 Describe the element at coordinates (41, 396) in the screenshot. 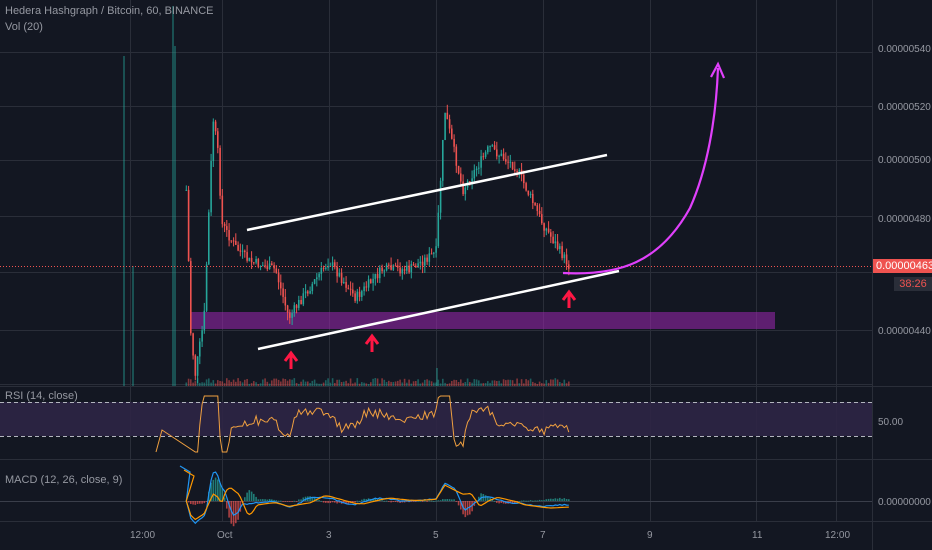

I see `rsi-legend: RSI (14, close)` at that location.